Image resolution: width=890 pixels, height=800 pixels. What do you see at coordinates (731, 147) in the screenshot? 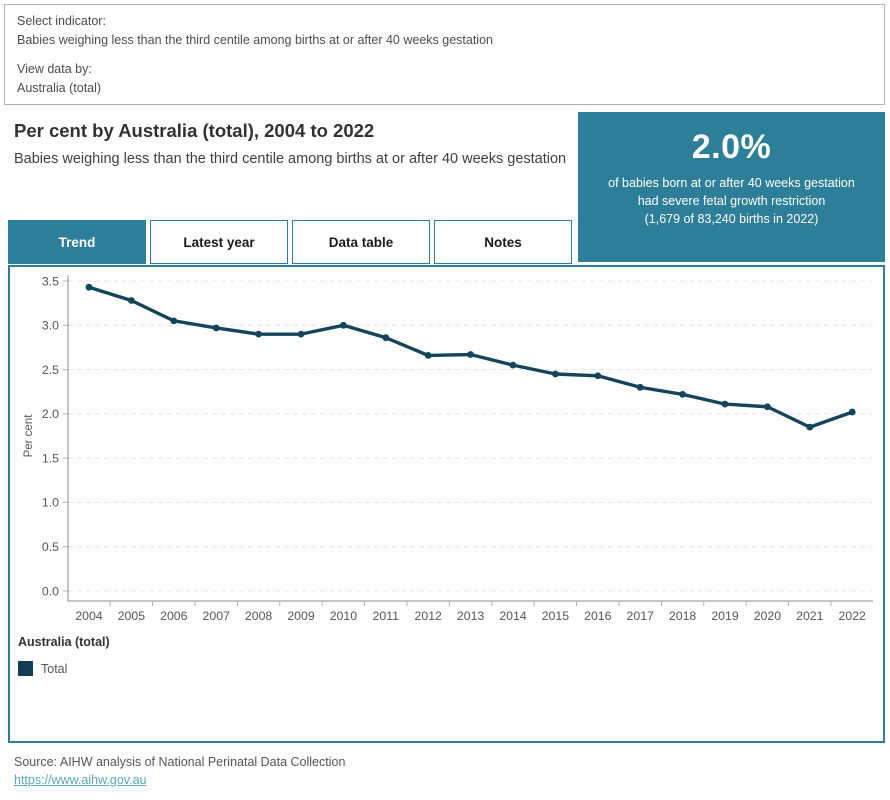
I see `stat-value: 2.0%` at bounding box center [731, 147].